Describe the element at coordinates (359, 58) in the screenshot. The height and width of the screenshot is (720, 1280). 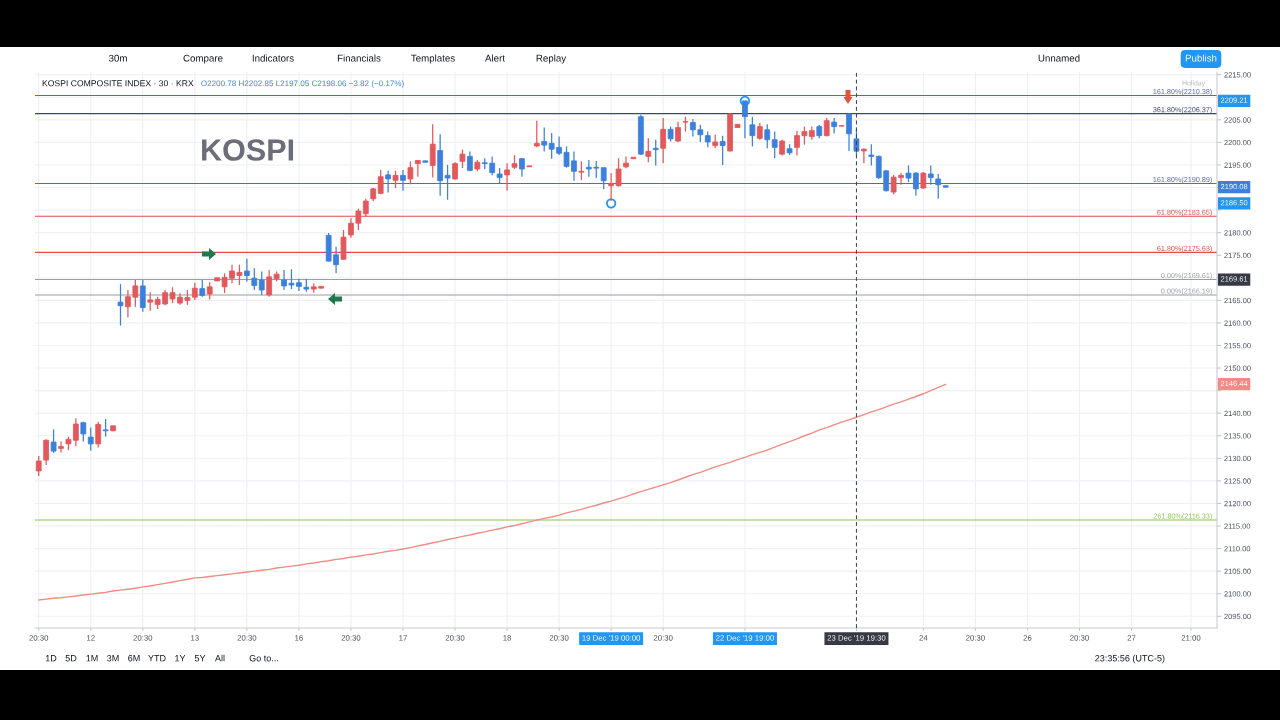
I see `text: Financials` at that location.